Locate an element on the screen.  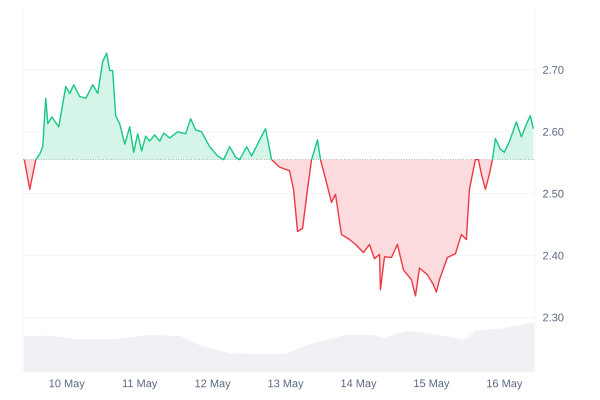
y-tick-label: 2.50 is located at coordinates (553, 194).